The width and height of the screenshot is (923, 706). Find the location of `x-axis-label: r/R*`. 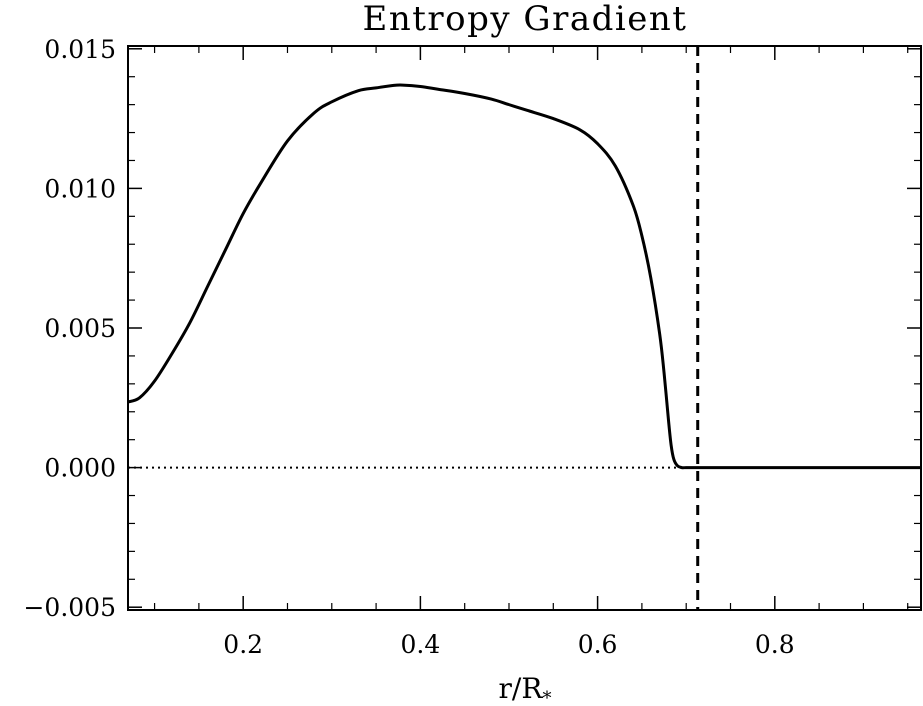

x-axis-label: r/R* is located at coordinates (525, 689).